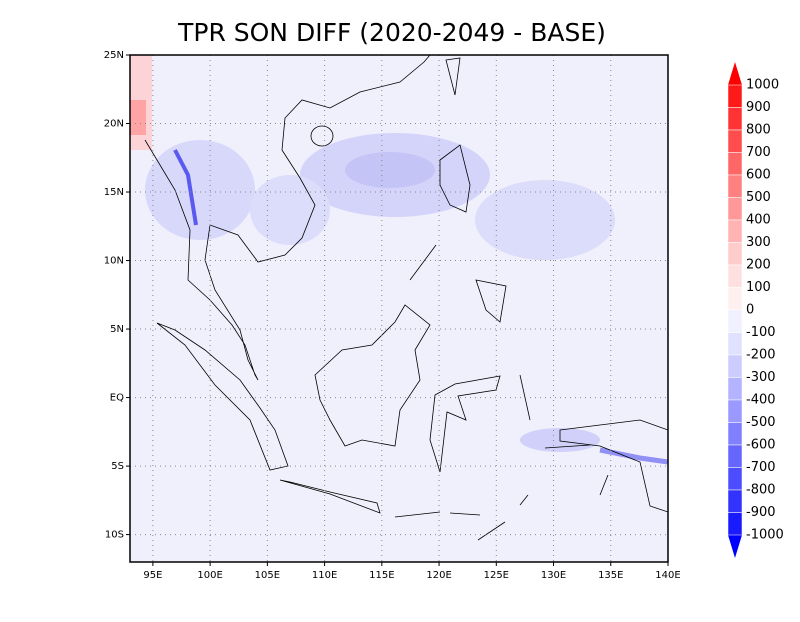 The image size is (800, 622). I want to click on coastline-sulawesi, so click(465, 424).